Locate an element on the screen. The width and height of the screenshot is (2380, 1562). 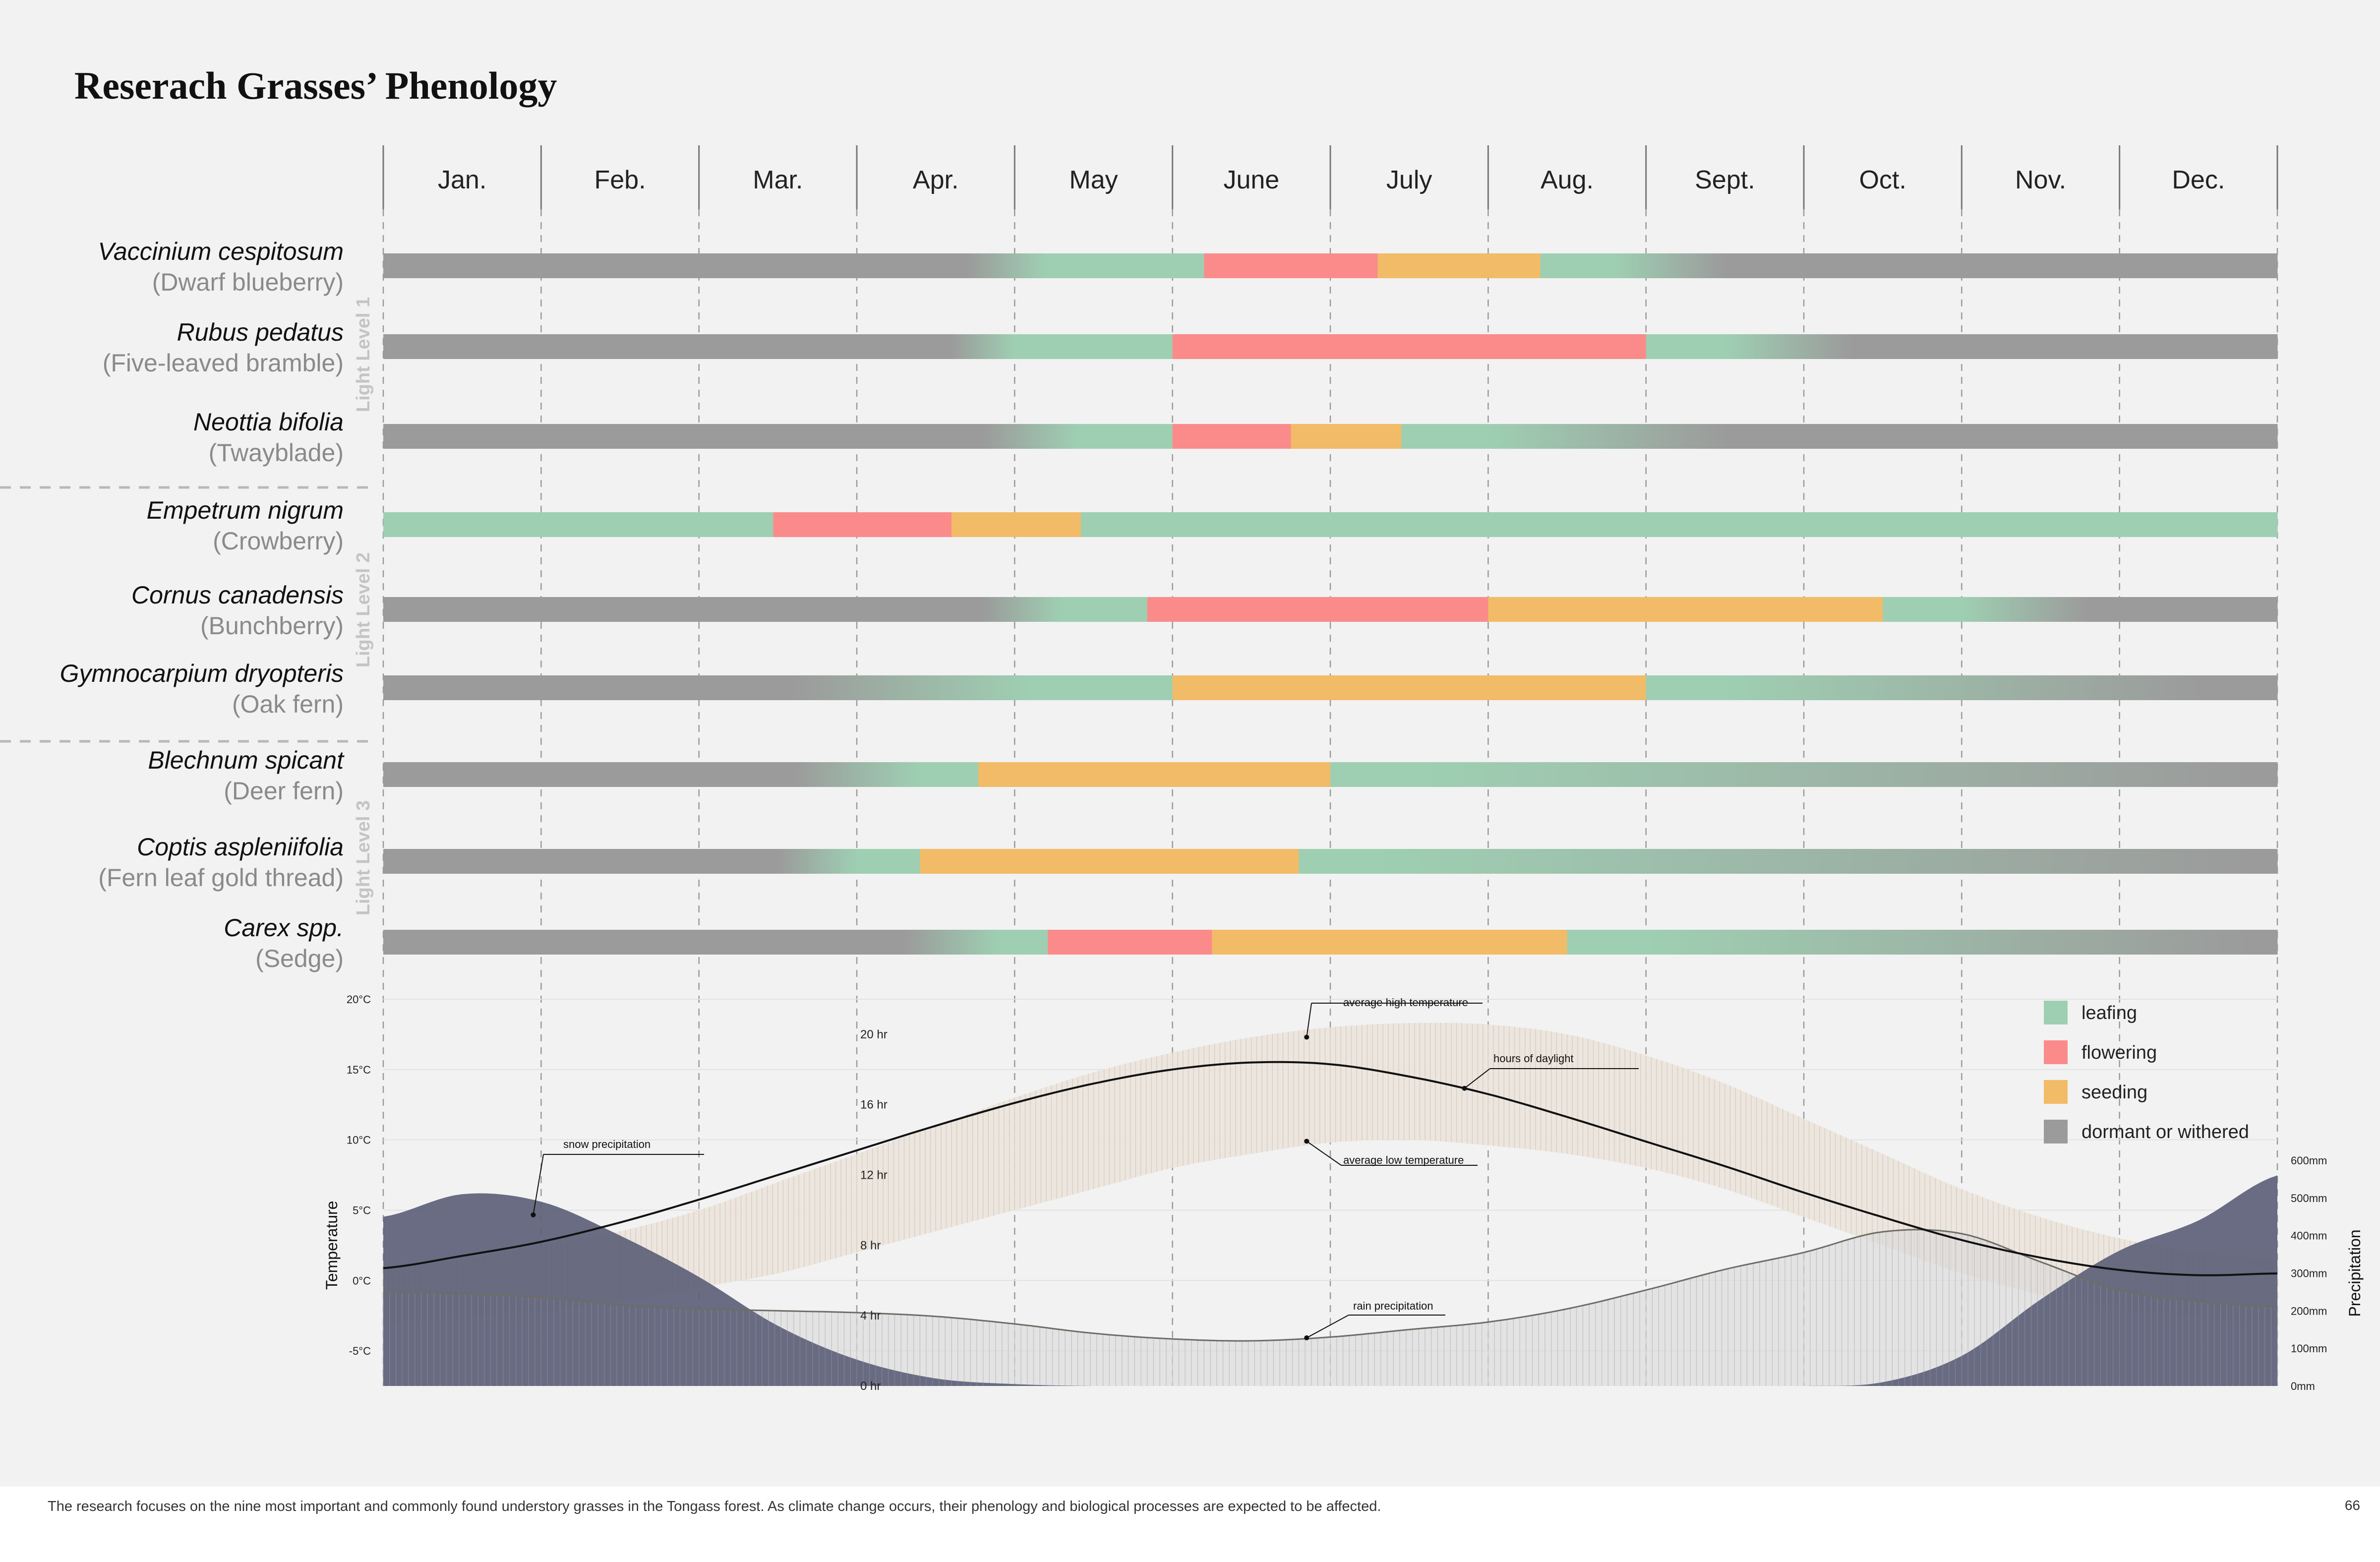
species-common-name: (Deer fern) is located at coordinates (284, 791).